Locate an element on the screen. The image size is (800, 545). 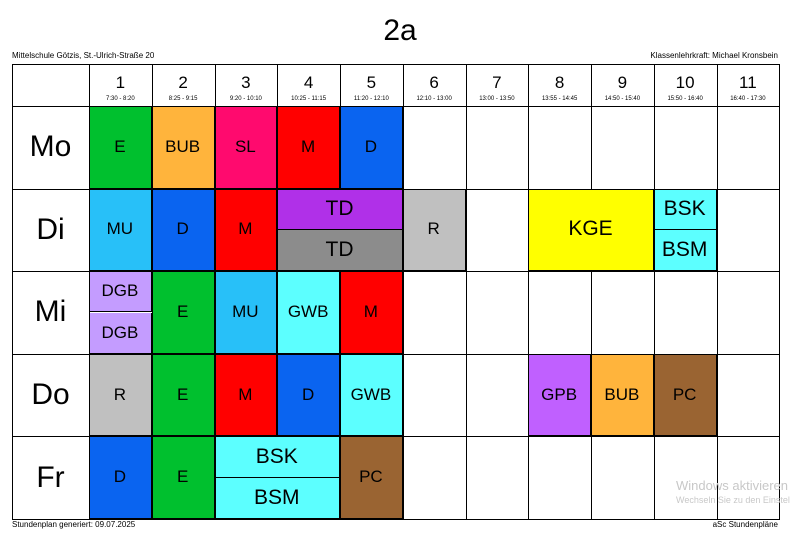
watermark-line-1: Windows aktivieren is located at coordinates (732, 485).